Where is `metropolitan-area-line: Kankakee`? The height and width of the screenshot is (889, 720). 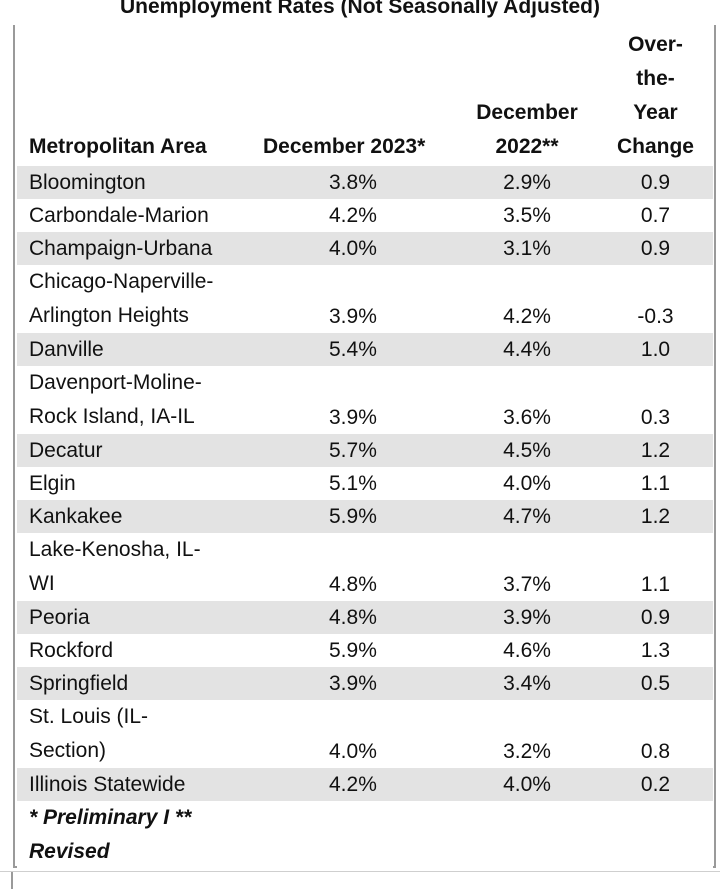
metropolitan-area-line: Kankakee is located at coordinates (76, 516).